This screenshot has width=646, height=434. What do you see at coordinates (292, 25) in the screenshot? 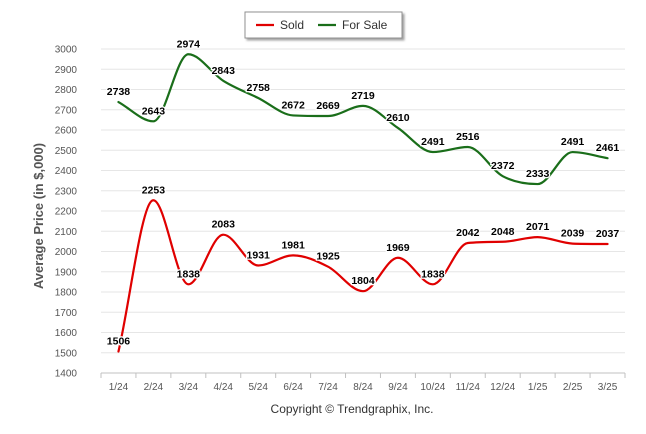
I see `legend-label-sold: Sold` at bounding box center [292, 25].